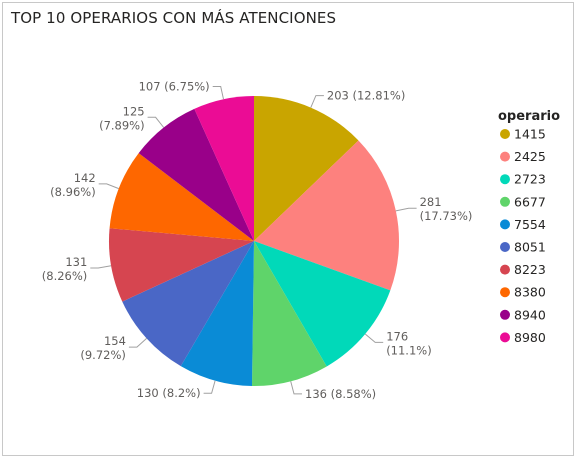 The height and width of the screenshot is (460, 578). I want to click on data-label-8980: 107 (6.75%), so click(174, 87).